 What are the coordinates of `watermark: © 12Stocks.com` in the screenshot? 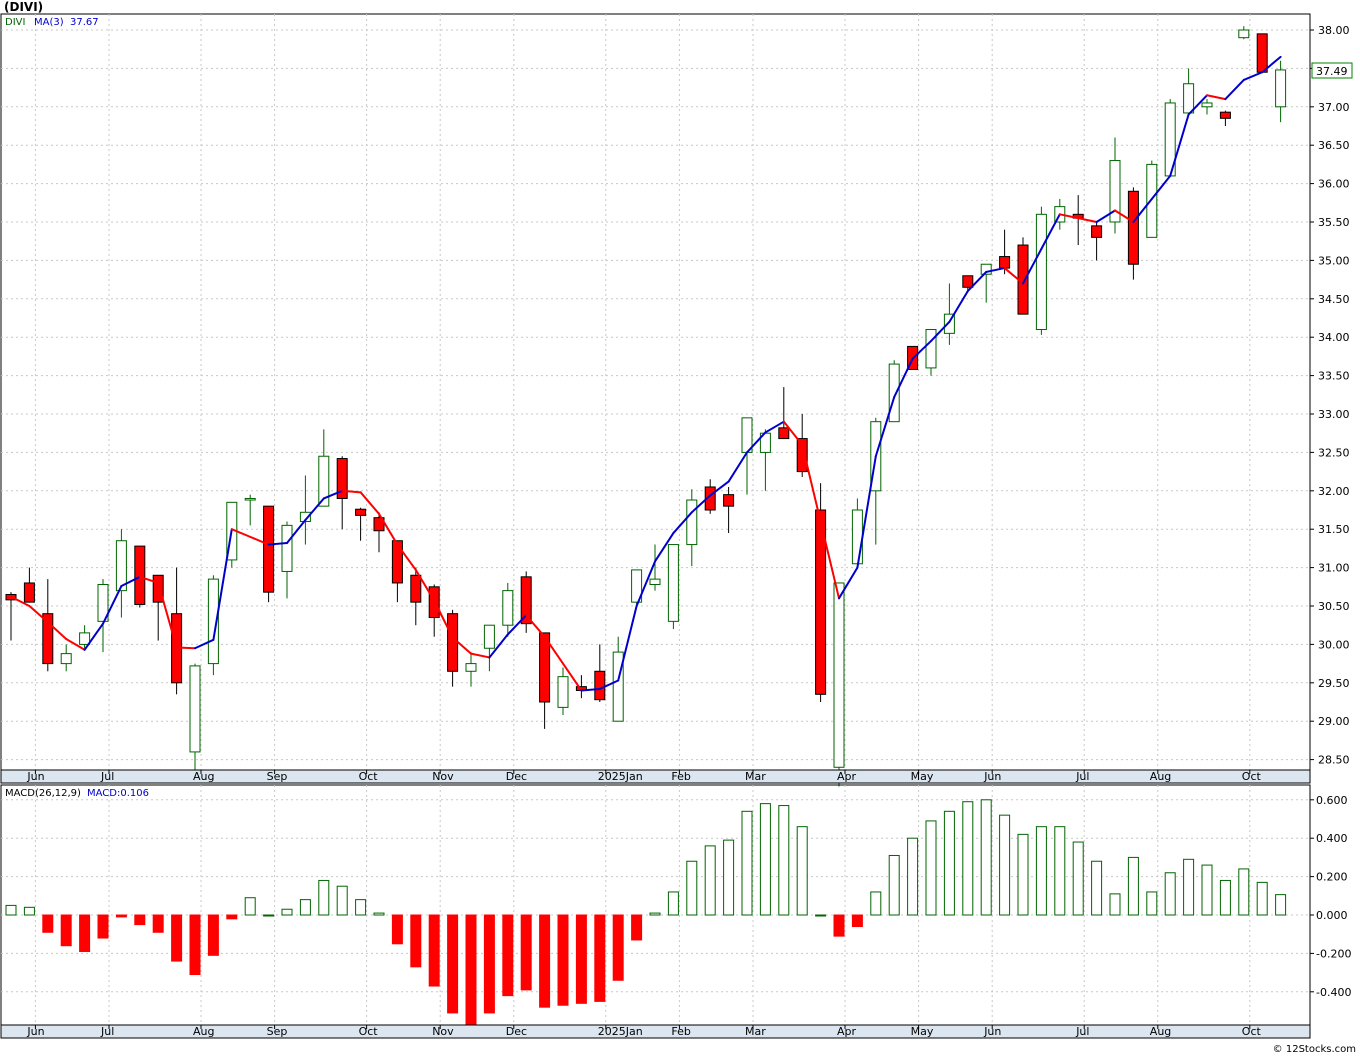 It's located at (1314, 1049).